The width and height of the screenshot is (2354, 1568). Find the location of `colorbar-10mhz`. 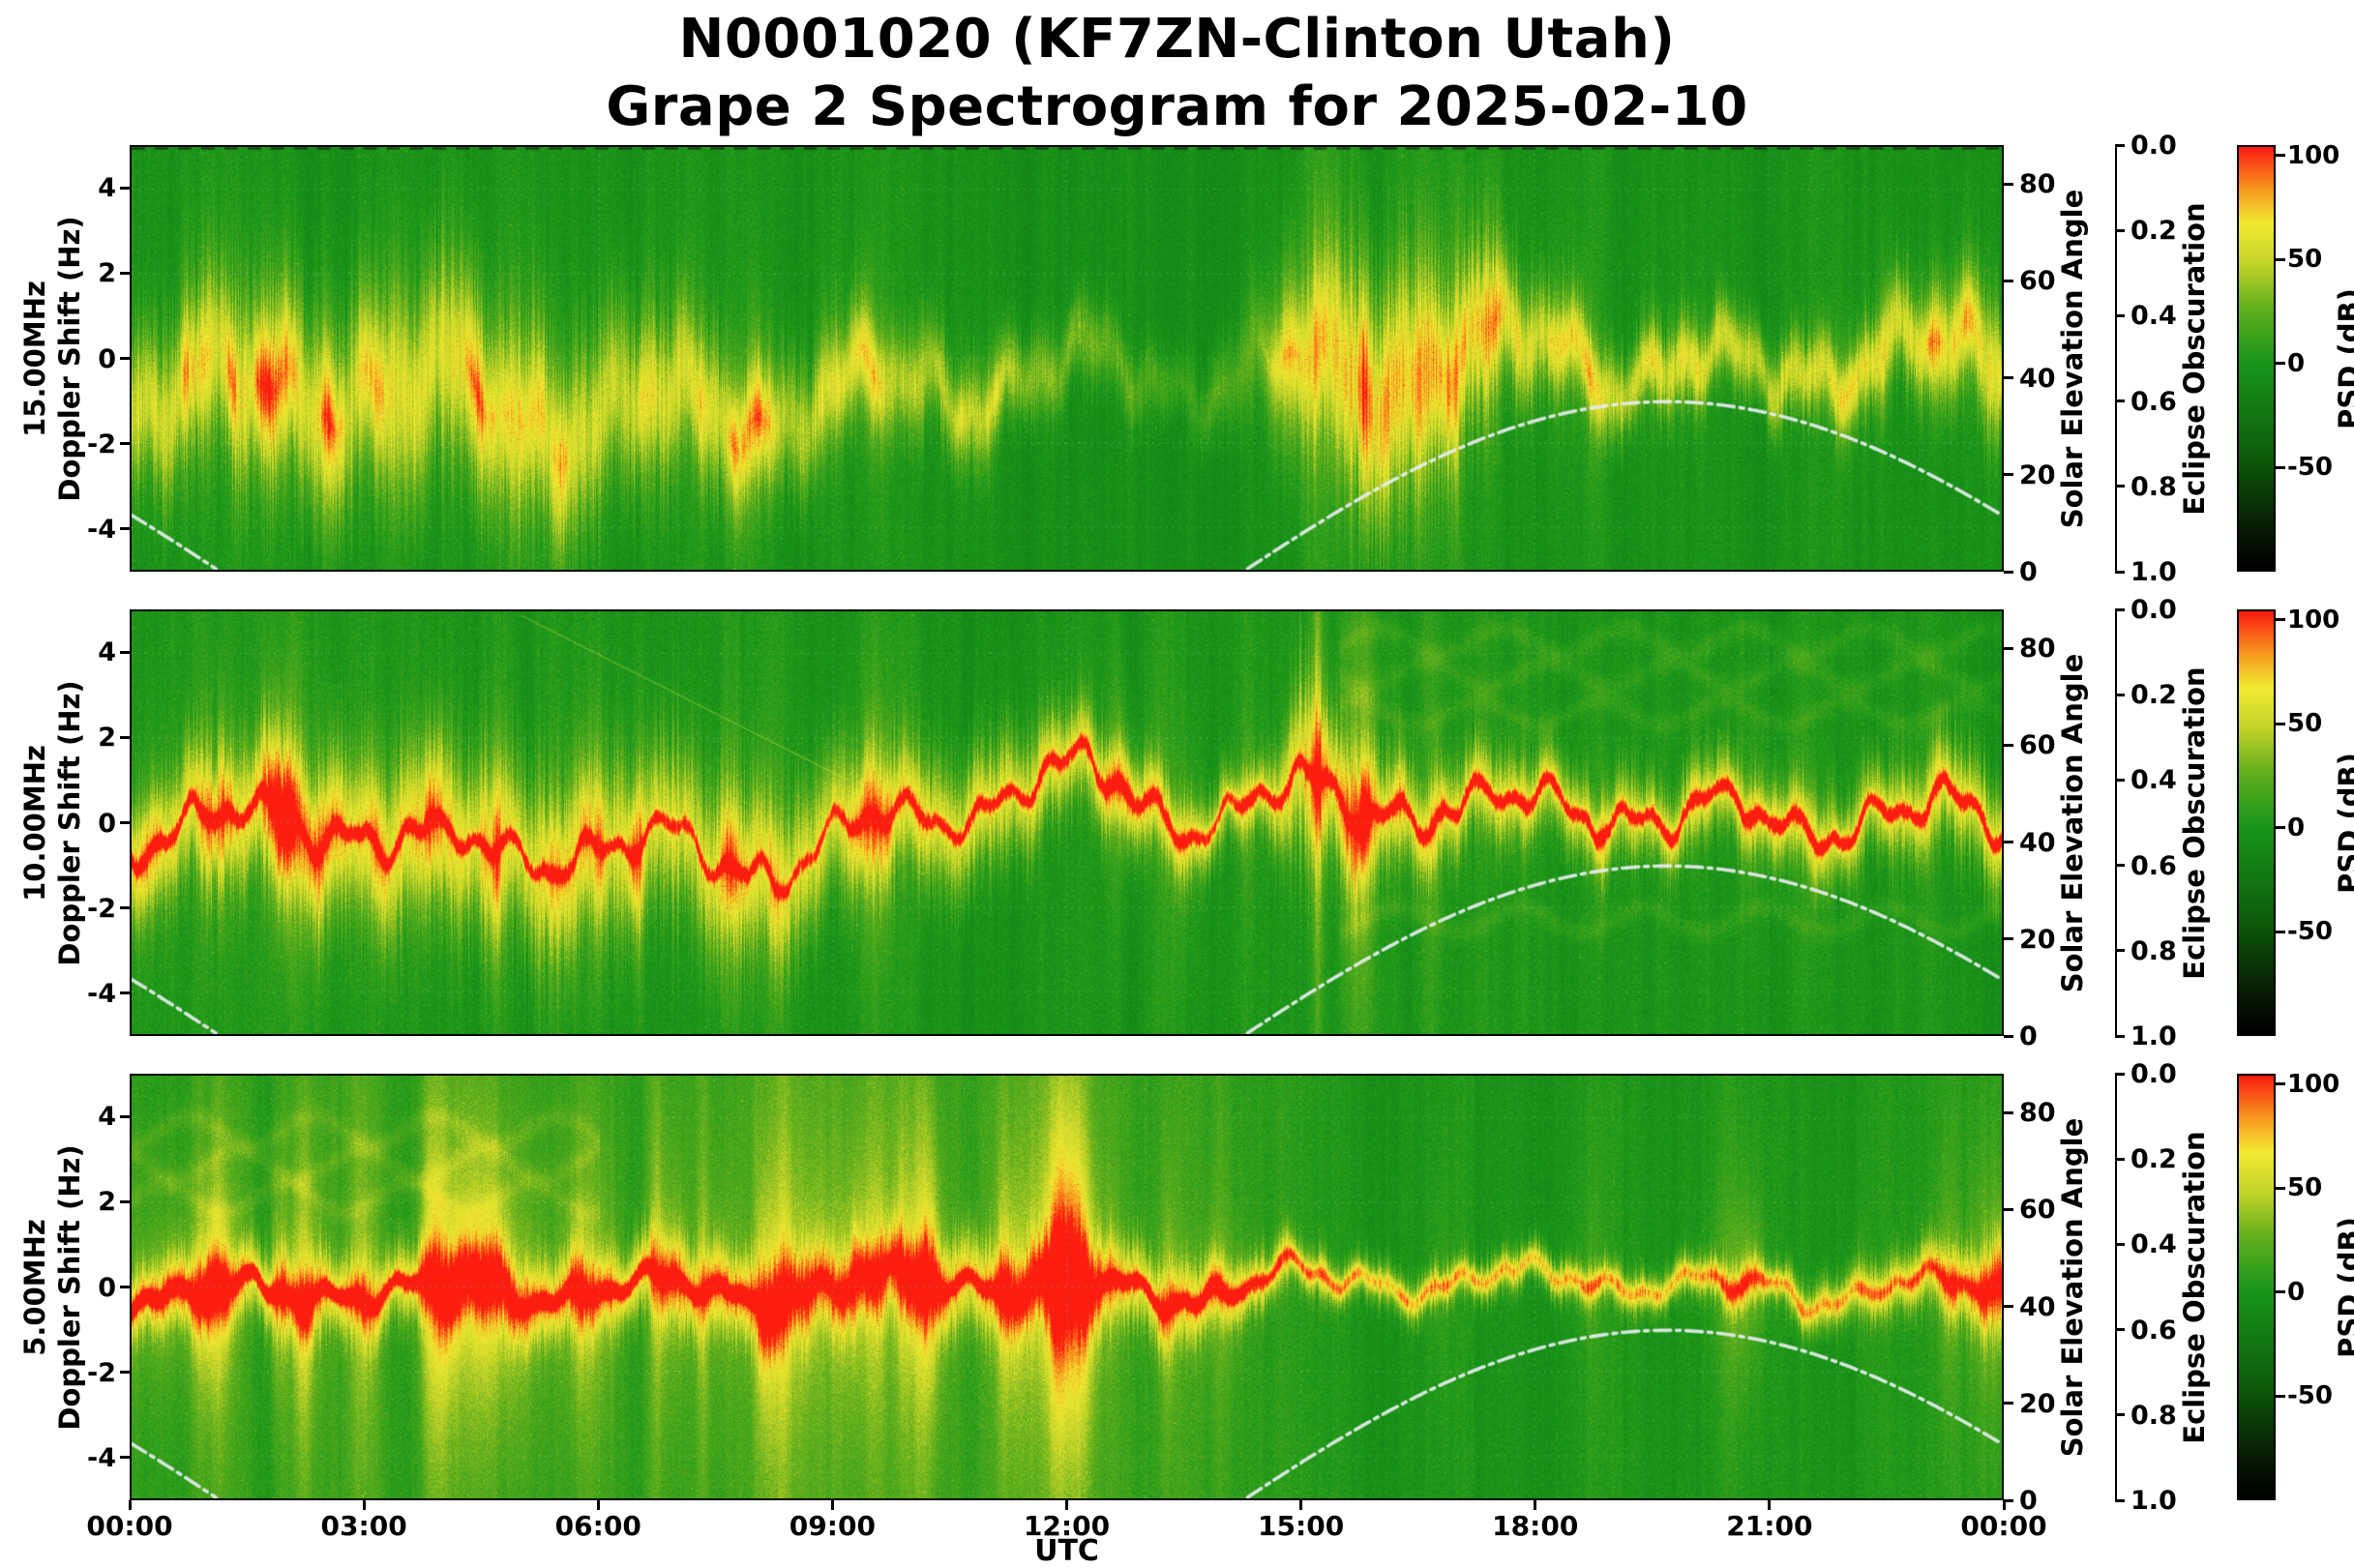

colorbar-10mhz is located at coordinates (2256, 822).